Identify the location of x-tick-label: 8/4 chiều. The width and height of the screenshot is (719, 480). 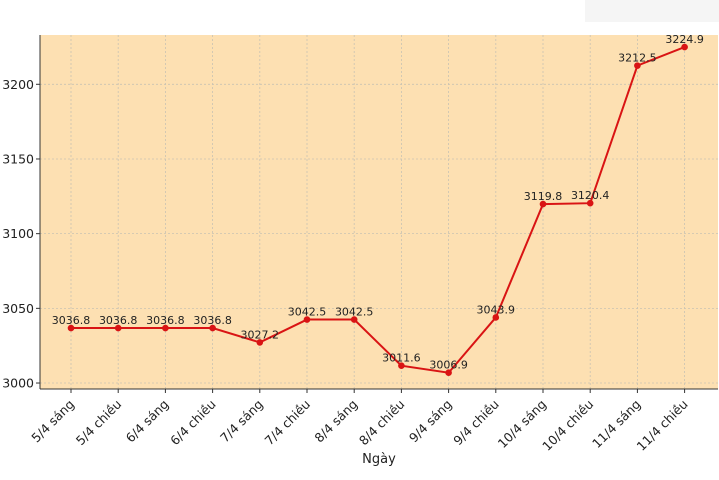
(382, 423).